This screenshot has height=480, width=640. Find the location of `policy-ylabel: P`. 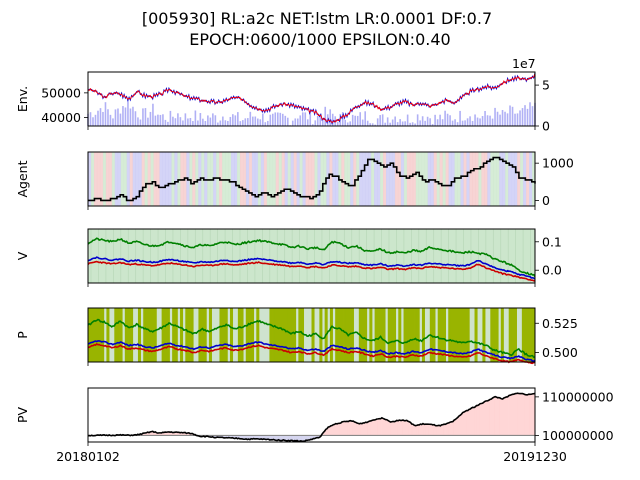

policy-ylabel: P is located at coordinates (22, 335).